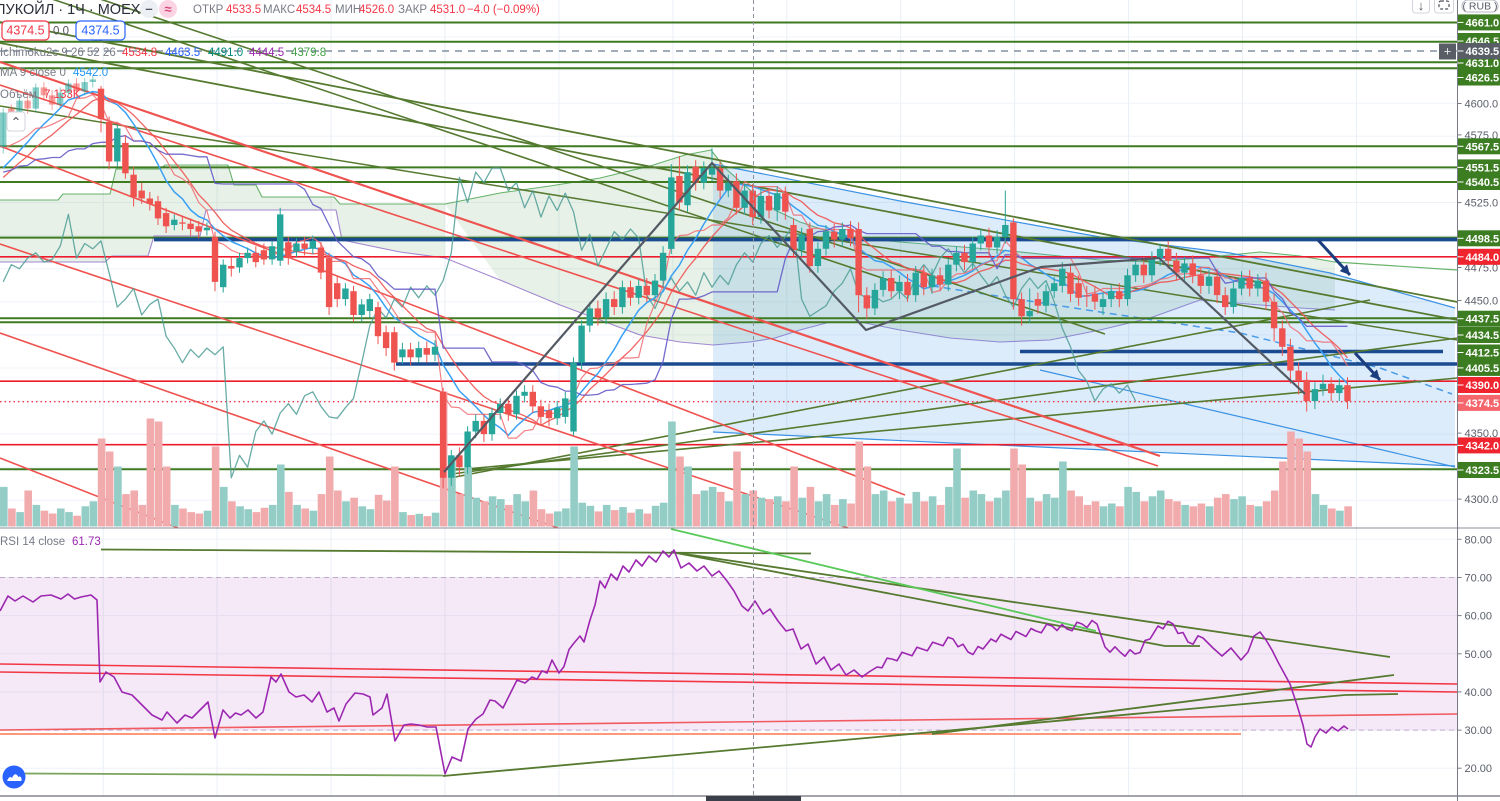  I want to click on svg-text: 4390.0, so click(1483, 386).